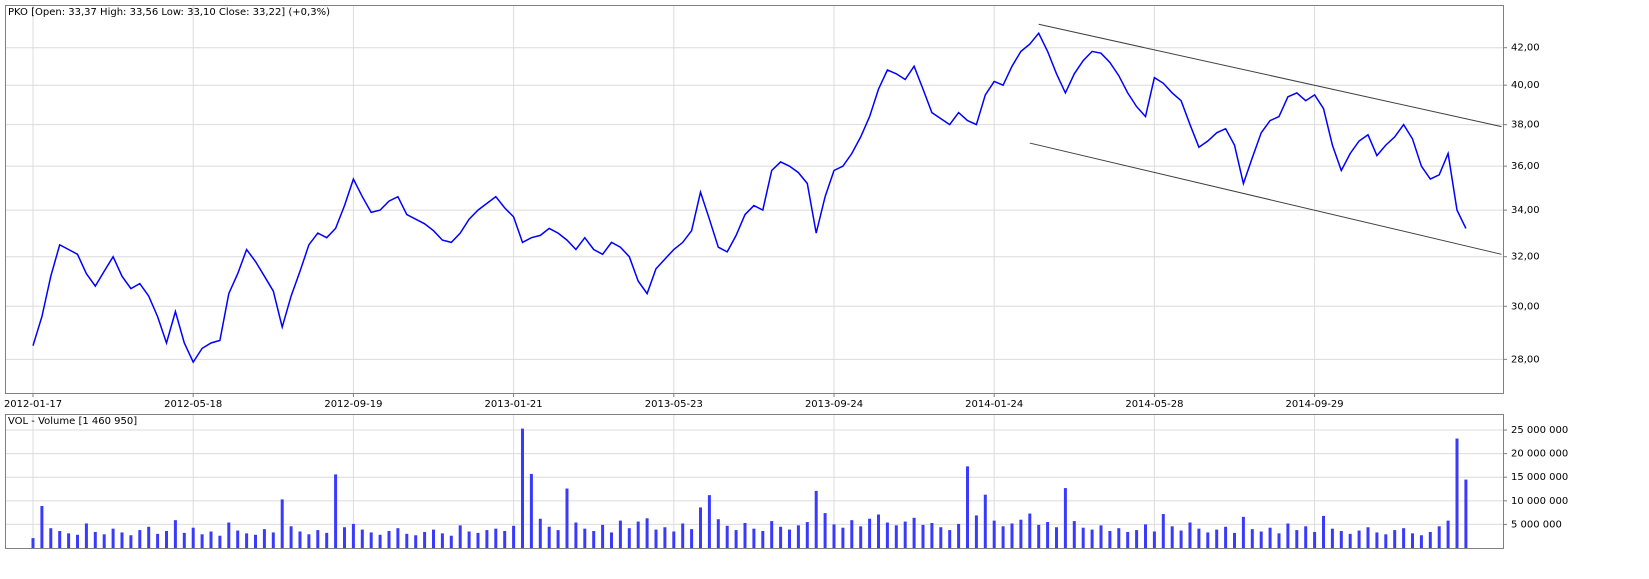 The image size is (1649, 579). Describe the element at coordinates (1525, 125) in the screenshot. I see `y-tick-label: 38,00` at that location.